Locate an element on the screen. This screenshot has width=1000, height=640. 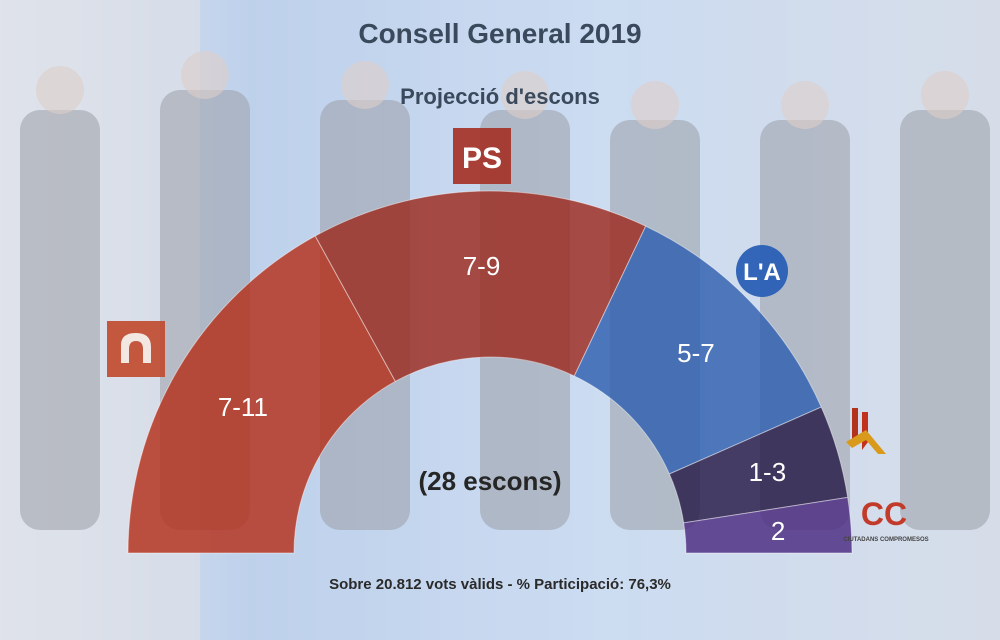
total-seats-label: (28 escons) is located at coordinates (489, 481).